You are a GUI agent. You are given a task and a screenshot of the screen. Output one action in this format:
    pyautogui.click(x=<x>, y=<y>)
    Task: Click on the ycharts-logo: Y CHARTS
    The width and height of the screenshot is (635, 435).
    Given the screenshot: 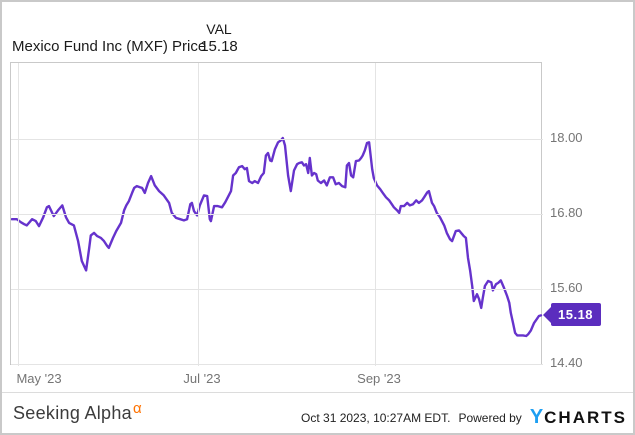 What is the action you would take?
    pyautogui.click(x=578, y=417)
    